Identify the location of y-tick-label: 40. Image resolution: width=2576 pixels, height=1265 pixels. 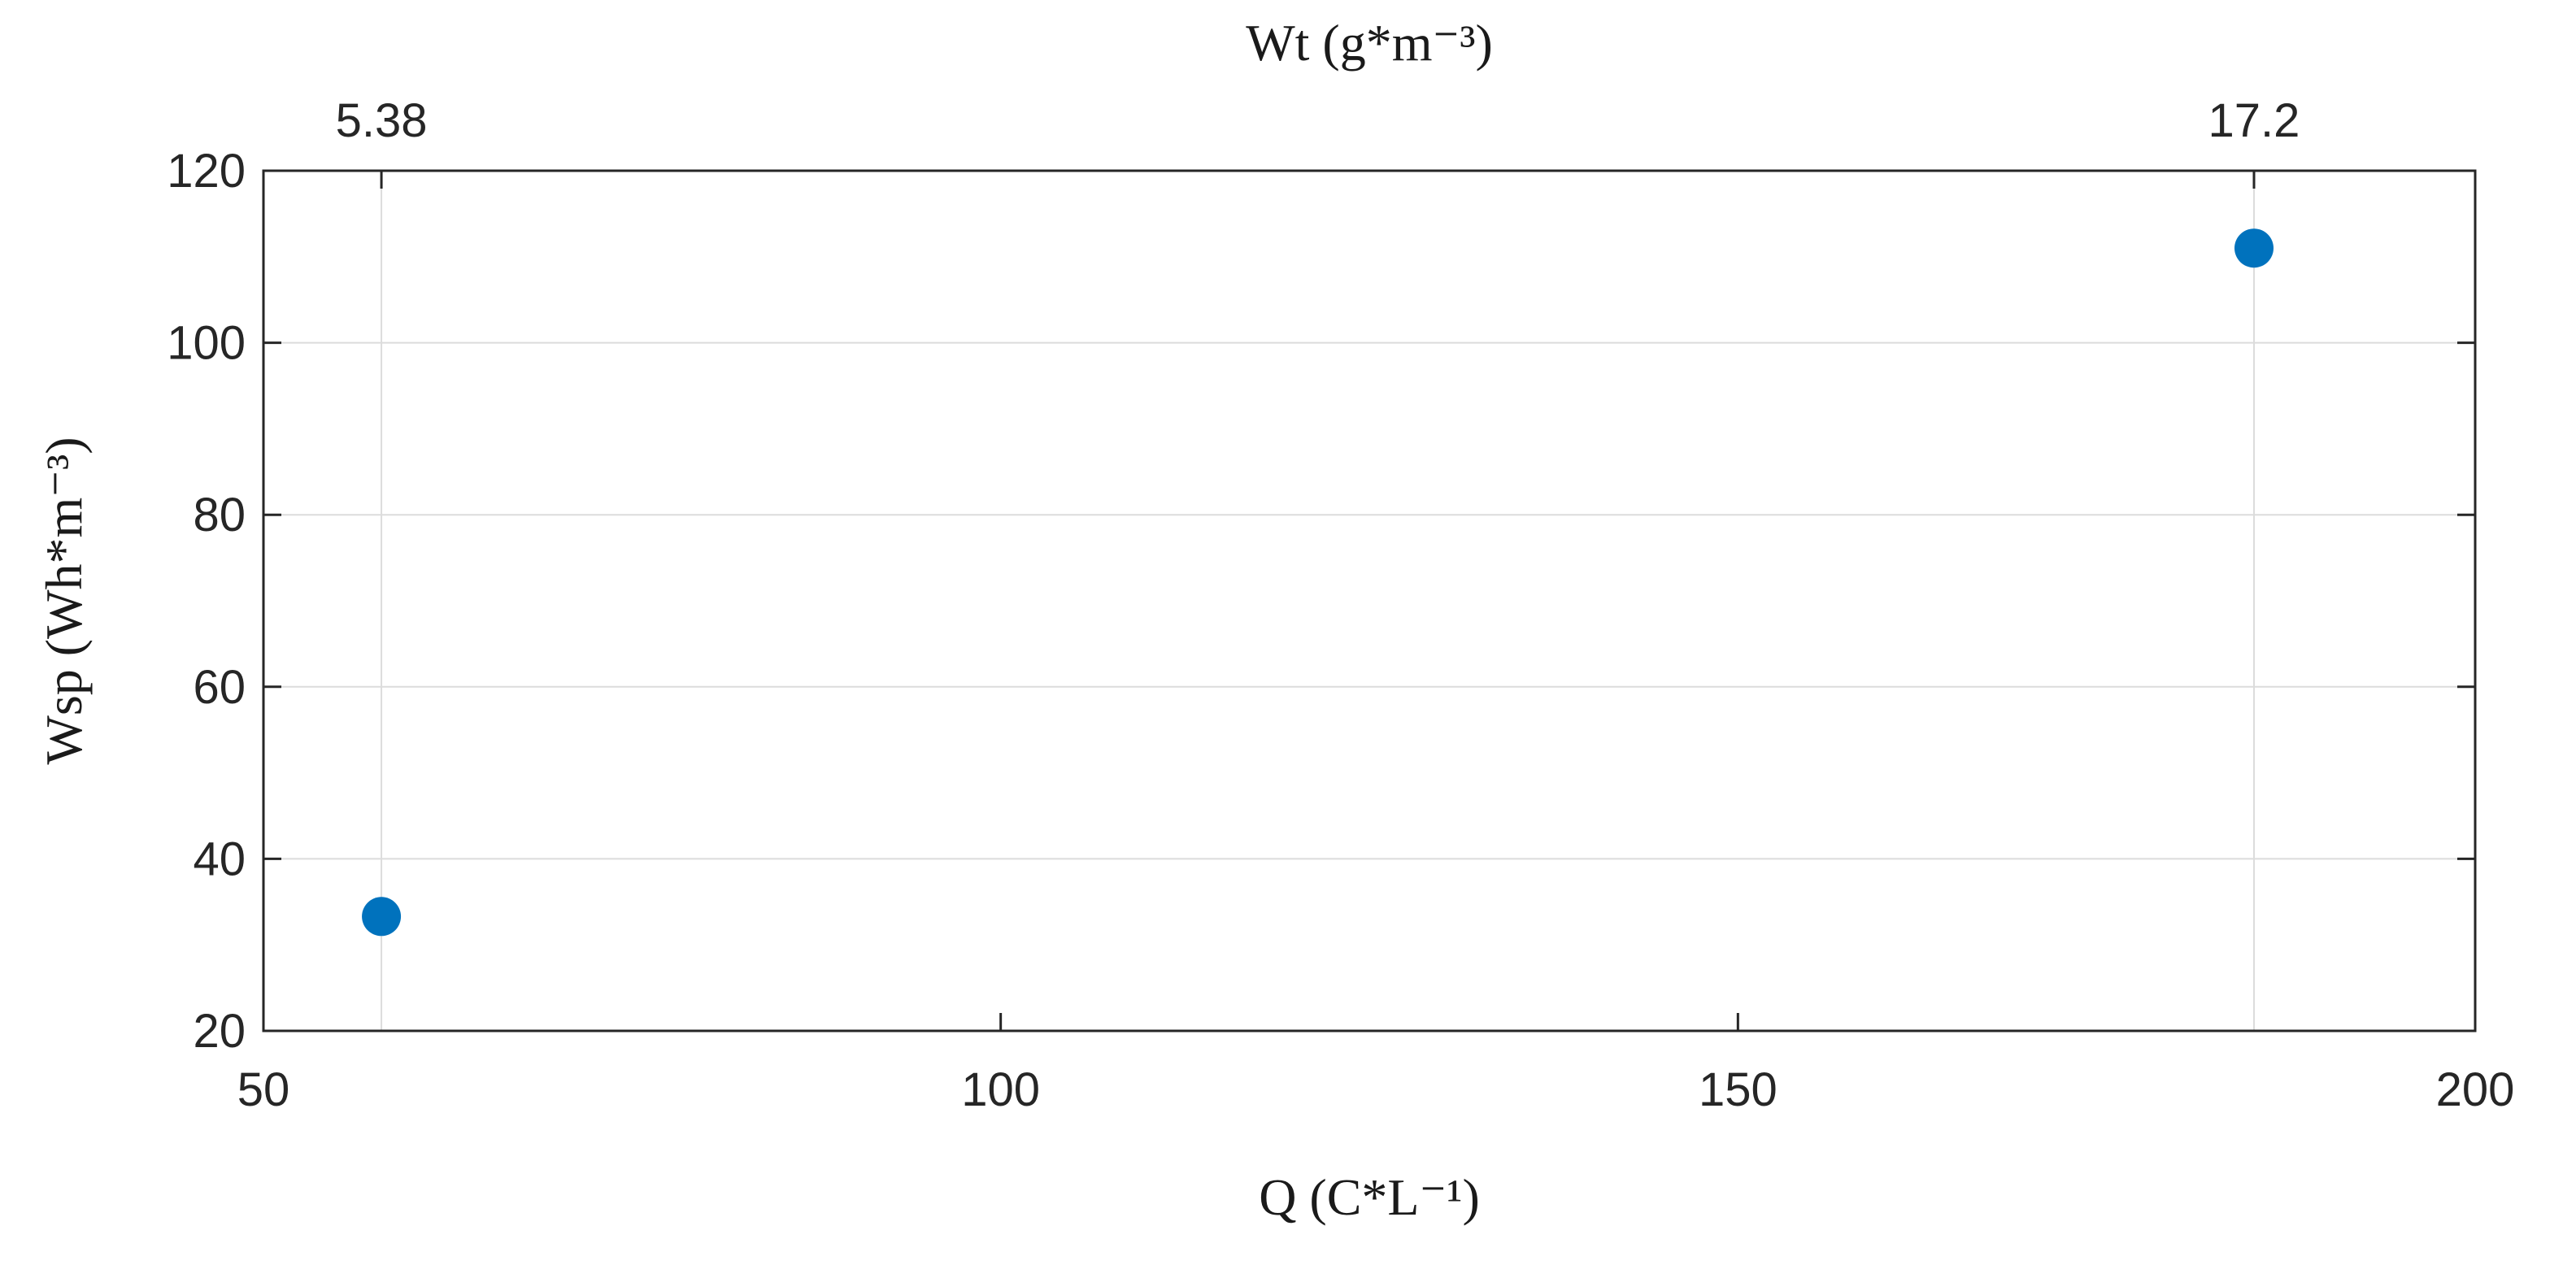
(220, 858).